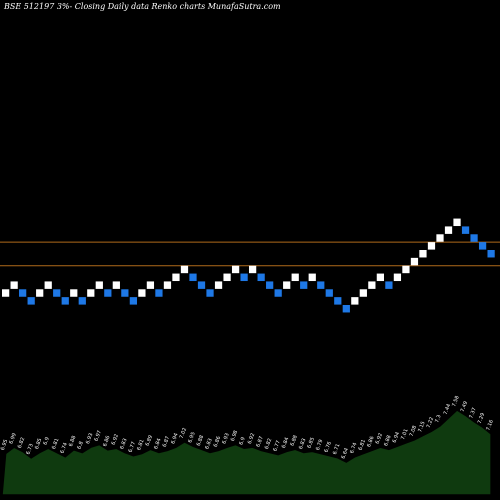  Describe the element at coordinates (396, 437) in the screenshot. I see `volume-label: 6.94` at that location.